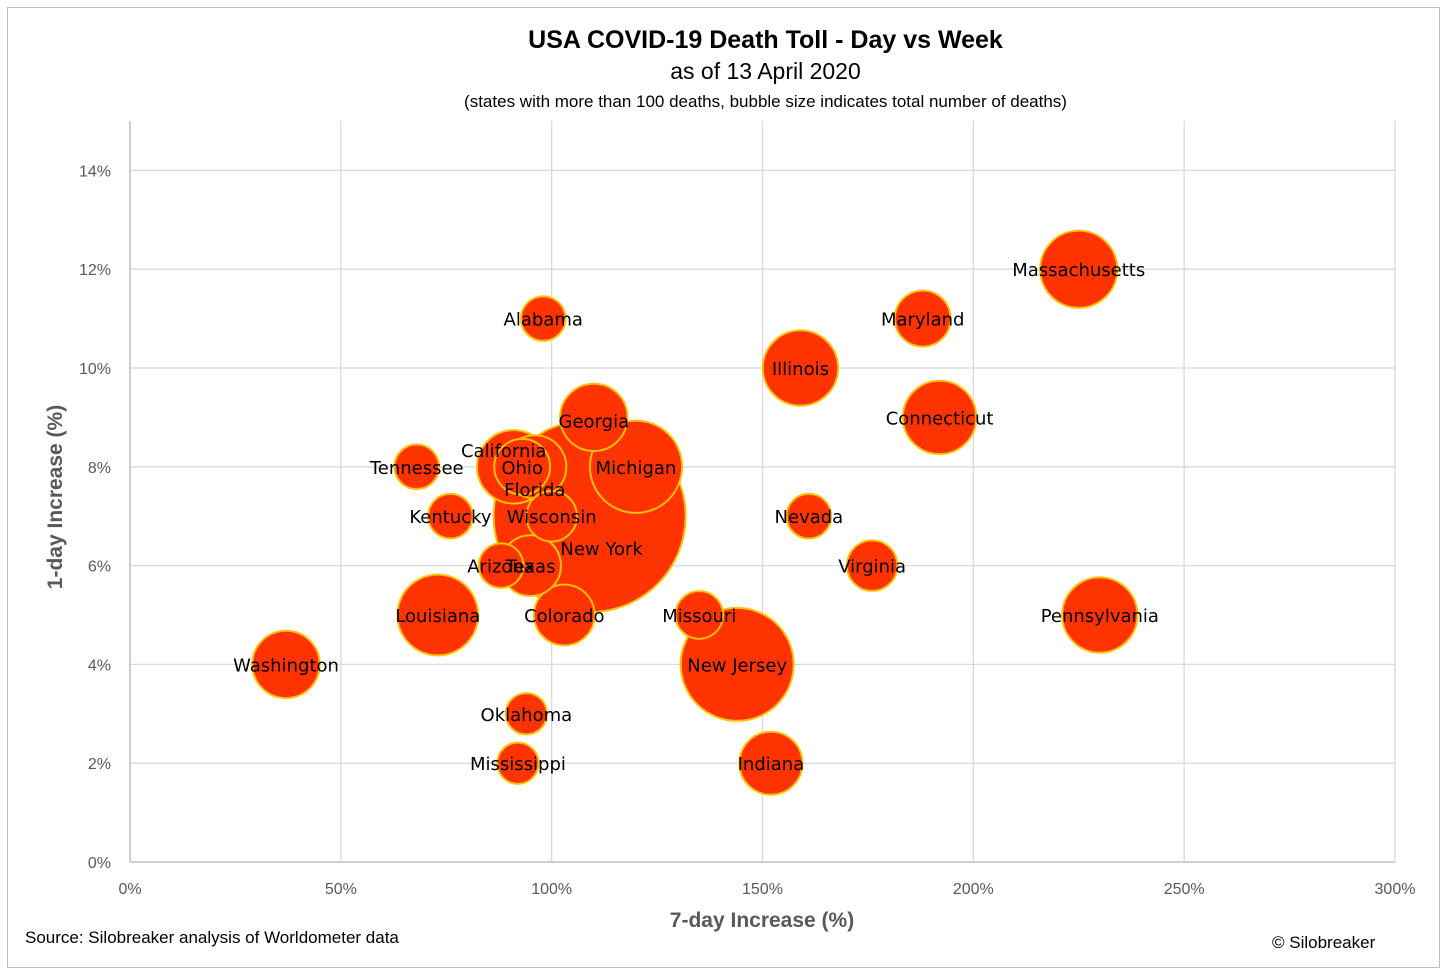 The height and width of the screenshot is (976, 1449). Describe the element at coordinates (1184, 889) in the screenshot. I see `x-tick-label: 250%` at that location.